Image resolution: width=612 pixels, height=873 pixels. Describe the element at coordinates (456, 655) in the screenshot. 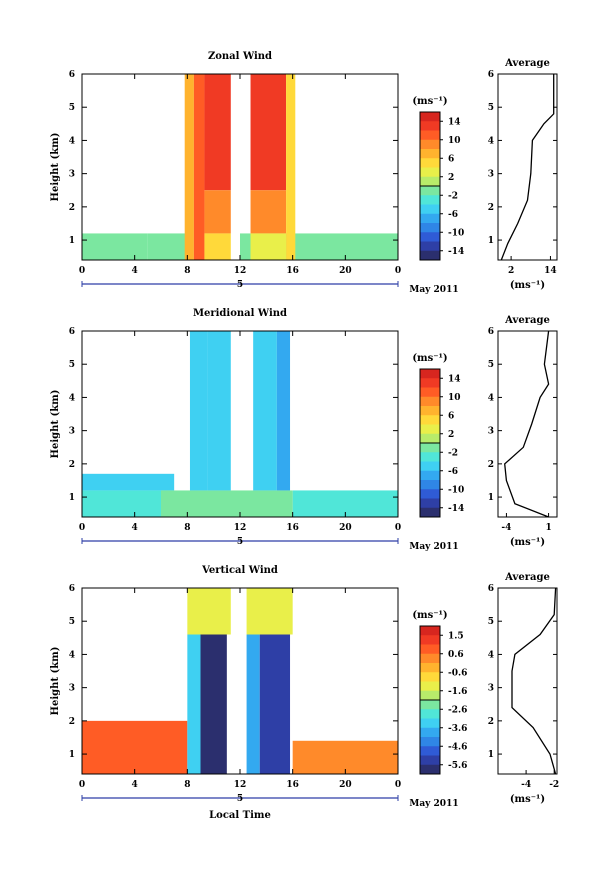

I see `colorbar-tick-label: 0.6` at that location.